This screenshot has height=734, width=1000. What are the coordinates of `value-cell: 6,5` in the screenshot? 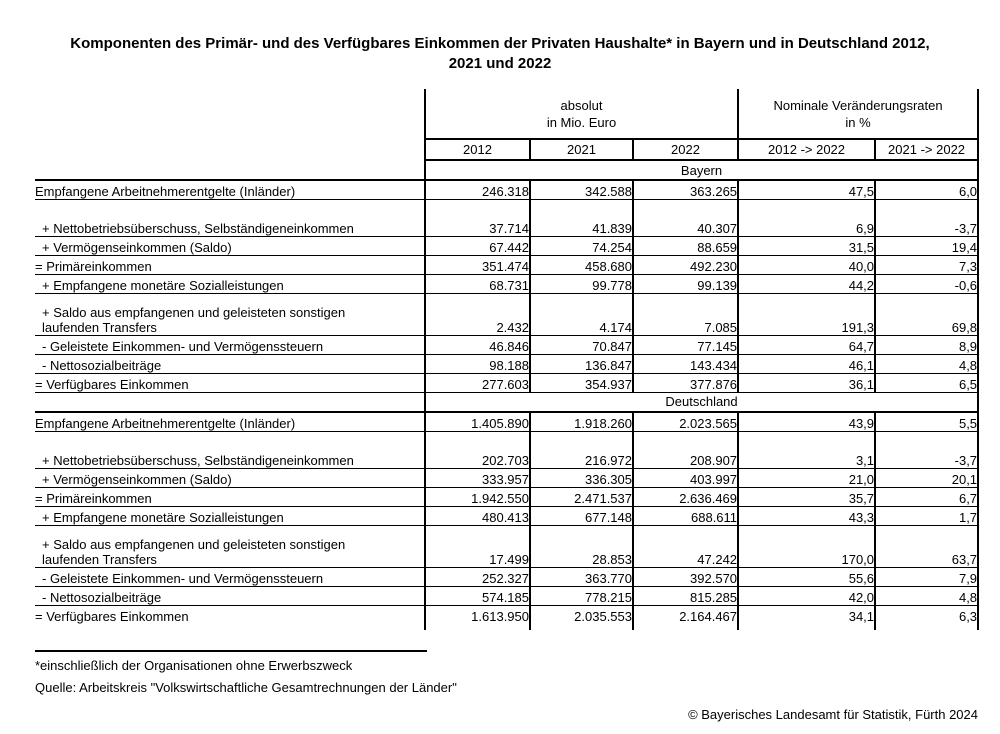 It's located at (927, 383).